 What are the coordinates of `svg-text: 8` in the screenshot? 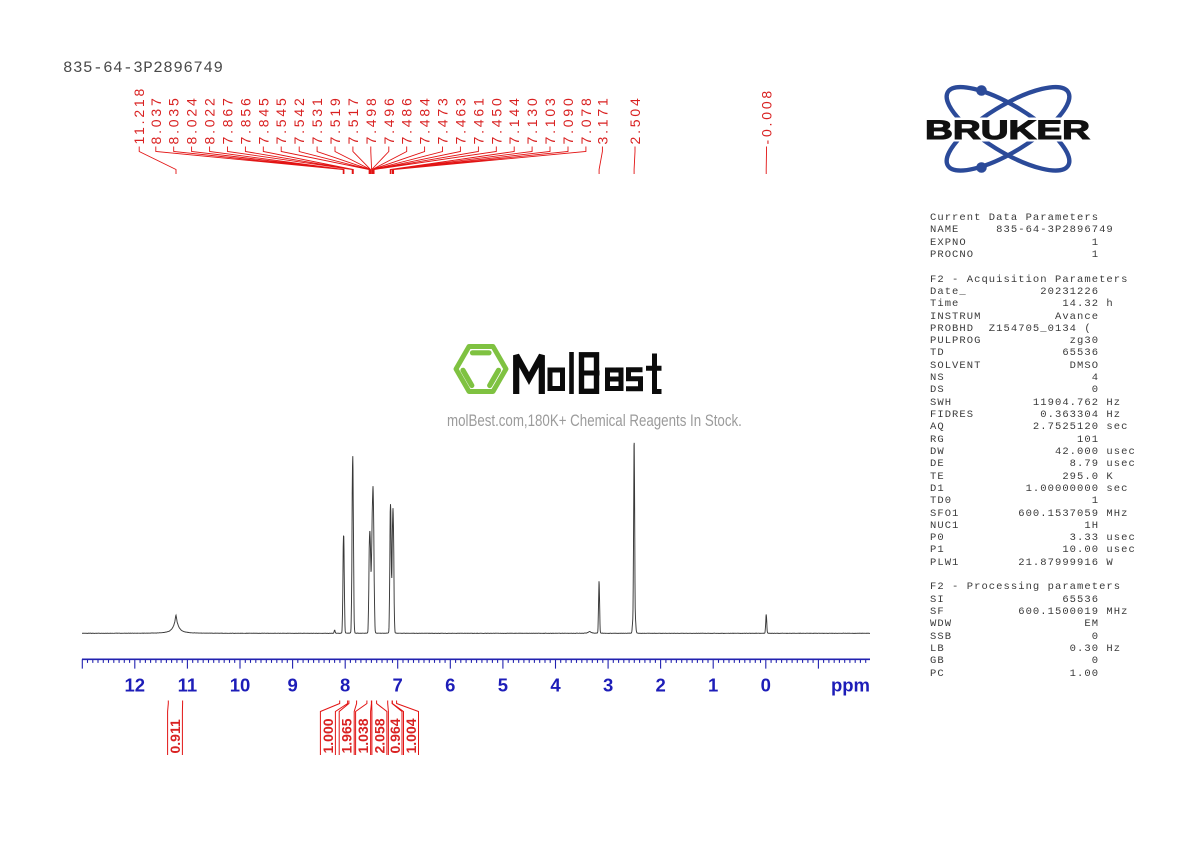 It's located at (345, 685).